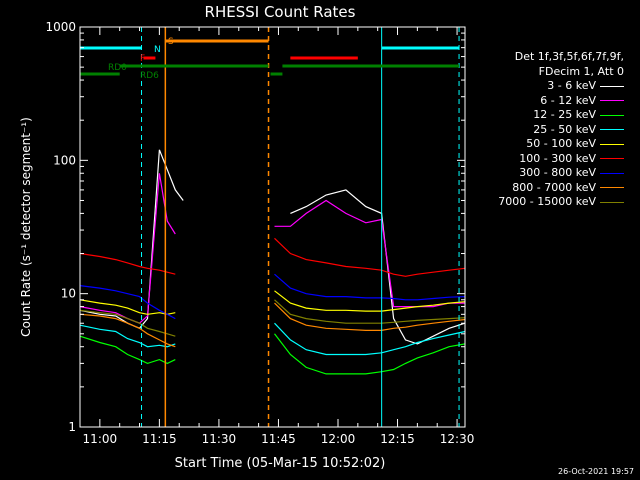 The height and width of the screenshot is (480, 640). What do you see at coordinates (547, 201) in the screenshot?
I see `legend-entry-label: 7000 - 15000 keV` at bounding box center [547, 201].